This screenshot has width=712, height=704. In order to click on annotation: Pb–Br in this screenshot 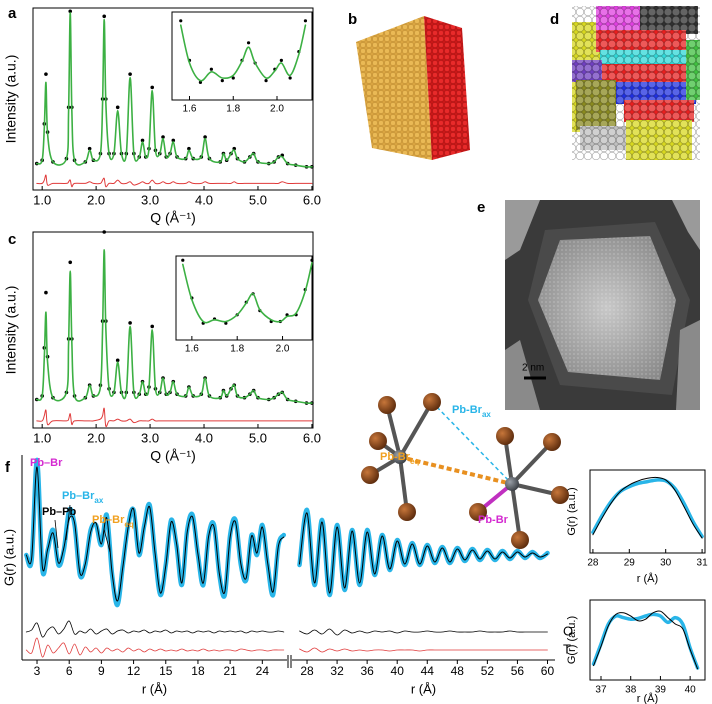, I will do `click(46, 463)`.